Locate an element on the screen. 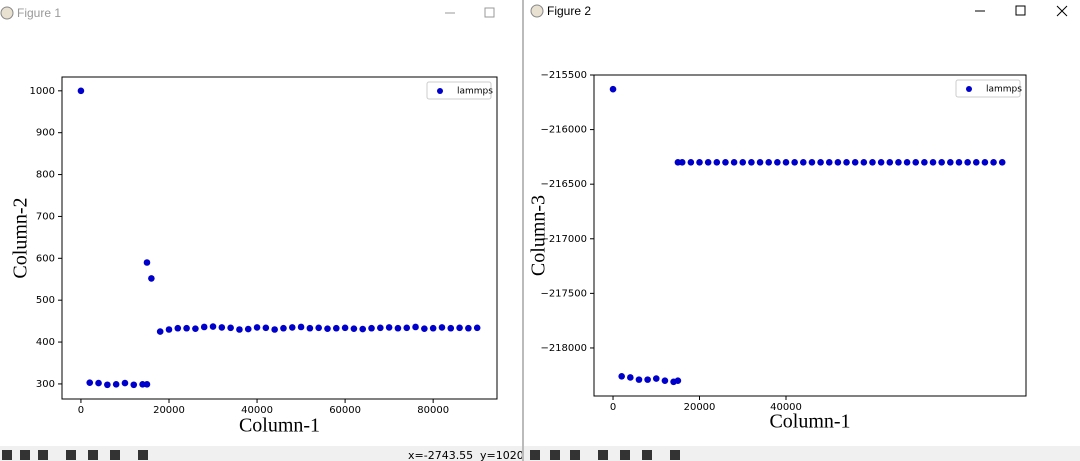 This screenshot has width=1080, height=461. y-tick-label: 400 is located at coordinates (45, 342).